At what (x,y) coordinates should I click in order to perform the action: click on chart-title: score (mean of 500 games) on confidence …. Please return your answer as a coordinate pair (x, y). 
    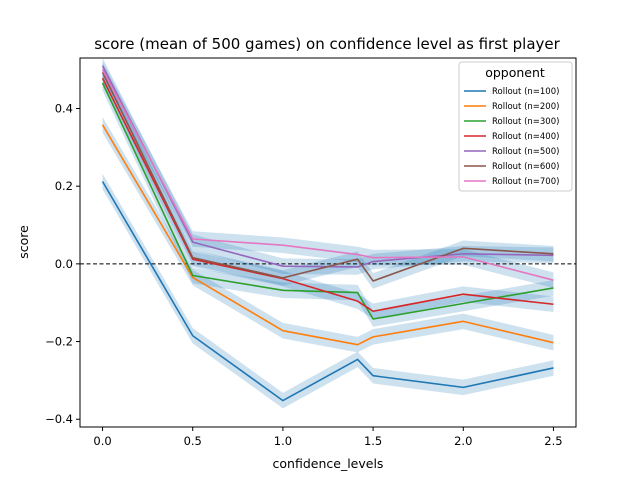
    Looking at the image, I should click on (327, 44).